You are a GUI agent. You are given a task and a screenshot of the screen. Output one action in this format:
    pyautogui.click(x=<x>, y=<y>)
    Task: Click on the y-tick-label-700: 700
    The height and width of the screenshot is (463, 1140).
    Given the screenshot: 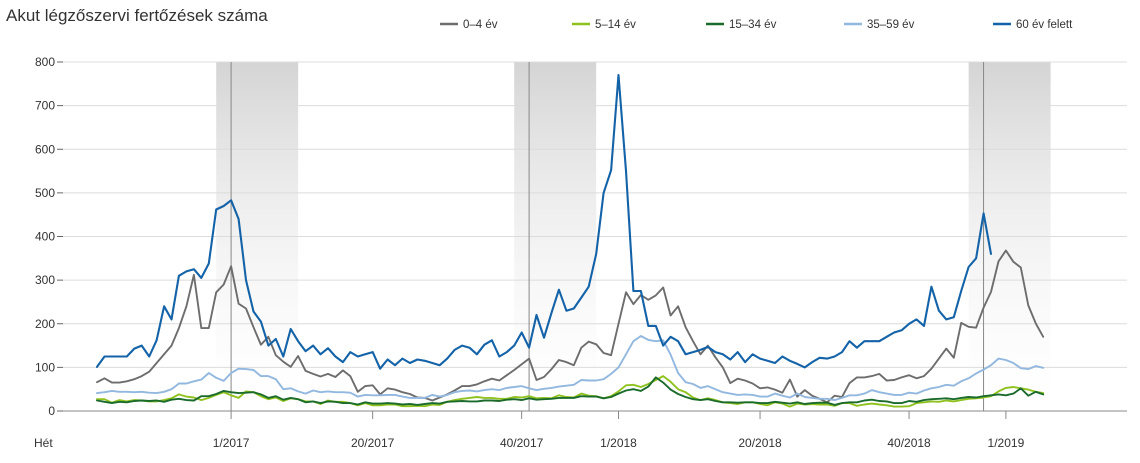 What is the action you would take?
    pyautogui.click(x=45, y=106)
    